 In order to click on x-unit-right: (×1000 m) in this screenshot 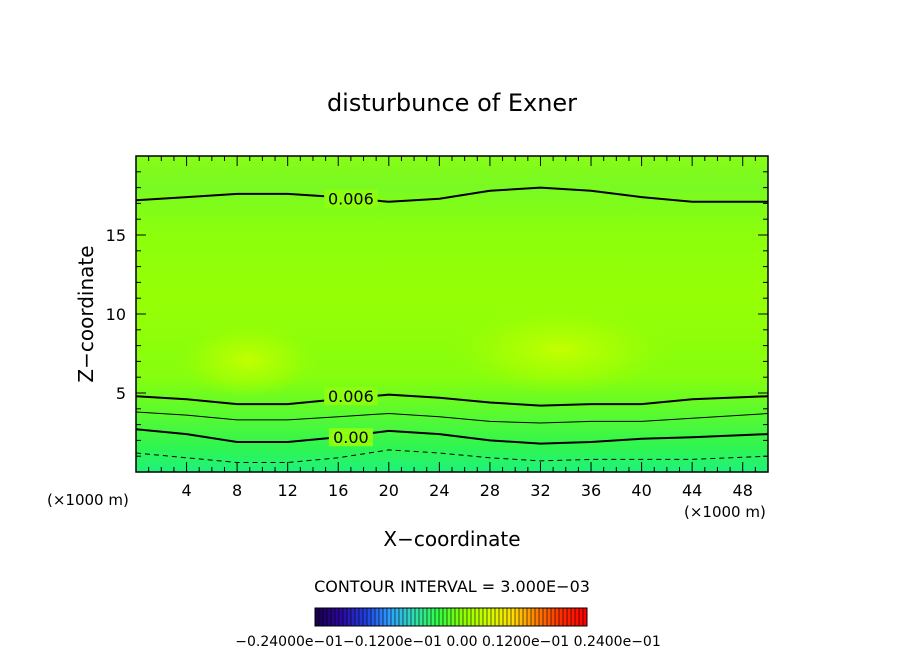, I will do `click(725, 512)`.